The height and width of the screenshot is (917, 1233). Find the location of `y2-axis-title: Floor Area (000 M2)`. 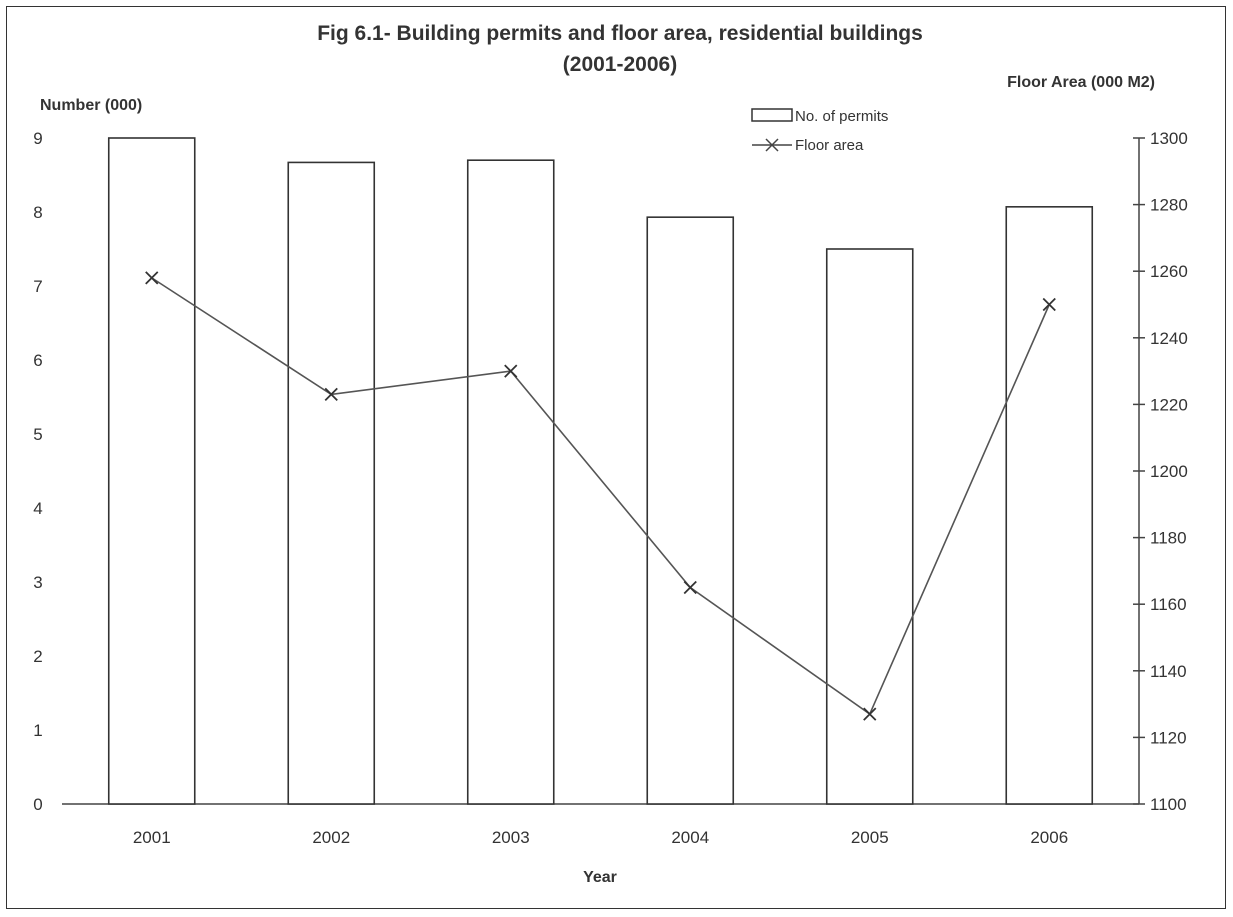

y2-axis-title: Floor Area (000 M2) is located at coordinates (1081, 82).